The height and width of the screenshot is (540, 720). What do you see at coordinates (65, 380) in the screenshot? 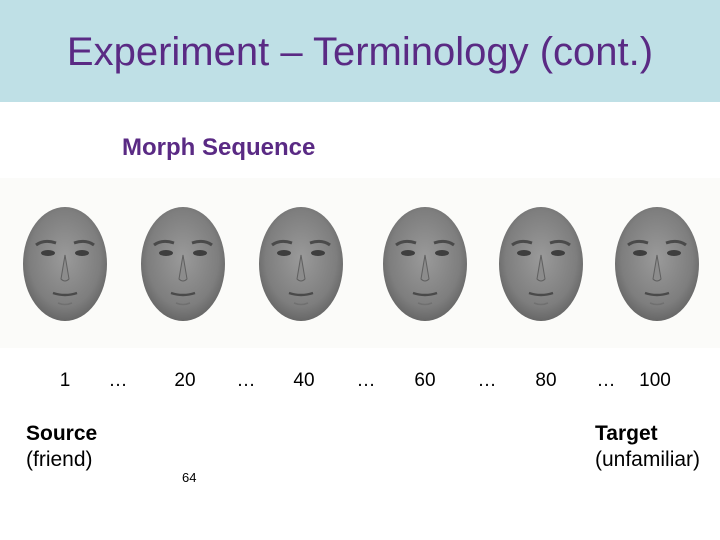
I see `sequence-label: 1` at bounding box center [65, 380].